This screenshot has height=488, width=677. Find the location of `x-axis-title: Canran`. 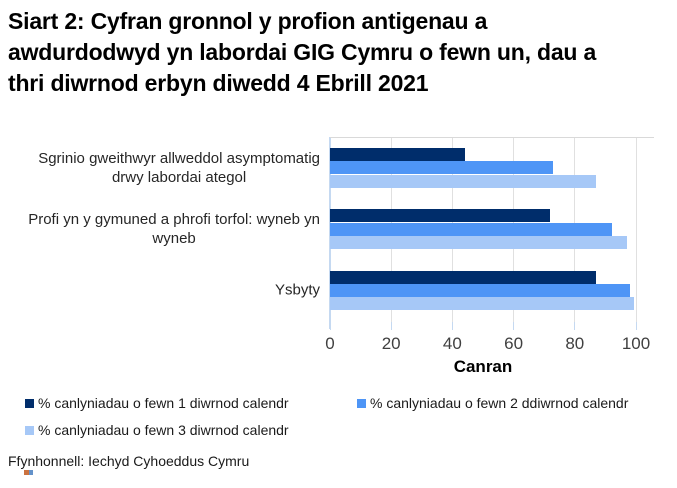

x-axis-title: Canran is located at coordinates (483, 366).